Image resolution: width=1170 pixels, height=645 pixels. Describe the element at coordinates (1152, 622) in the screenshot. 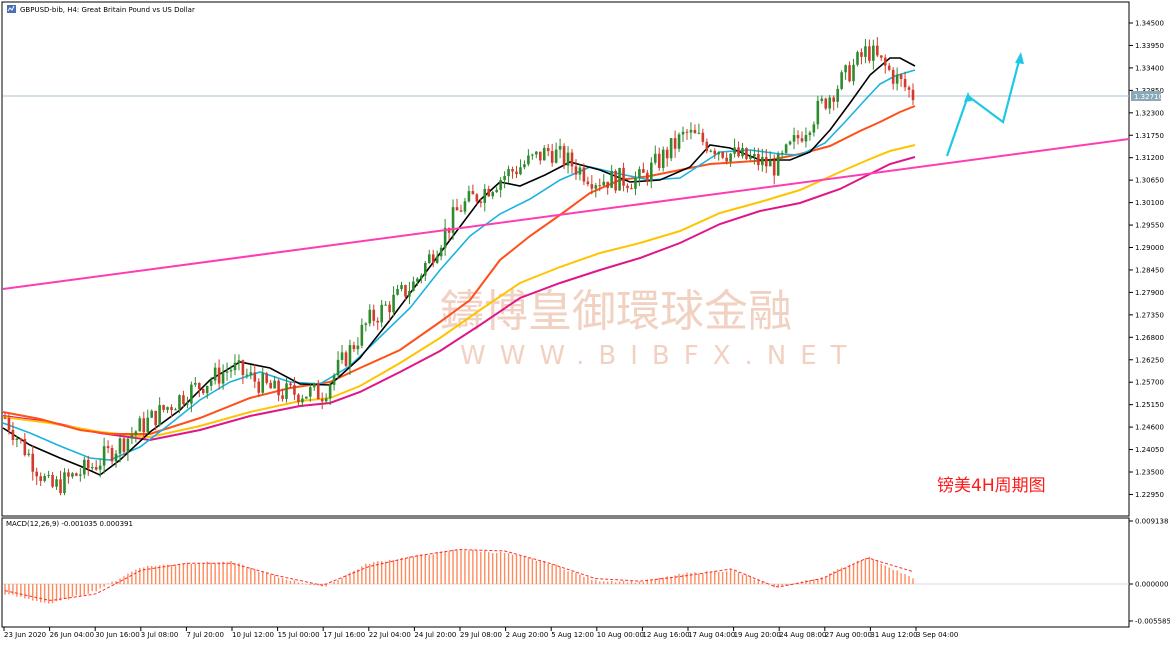

I see `macd-tick-label: -0.005585` at that location.